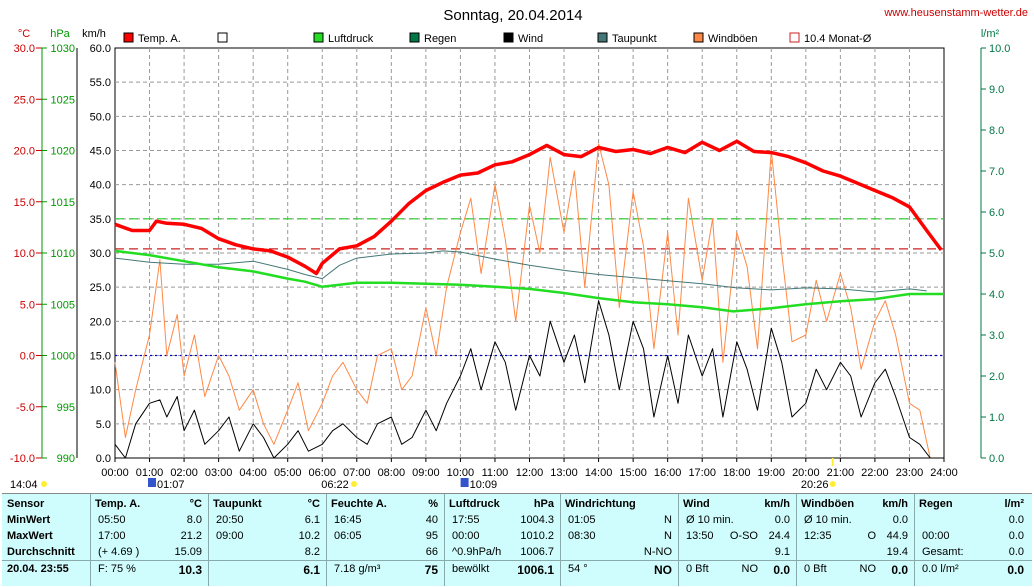 The image size is (1034, 587). What do you see at coordinates (27, 357) in the screenshot?
I see `temp-tick-label: 0.0` at bounding box center [27, 357].